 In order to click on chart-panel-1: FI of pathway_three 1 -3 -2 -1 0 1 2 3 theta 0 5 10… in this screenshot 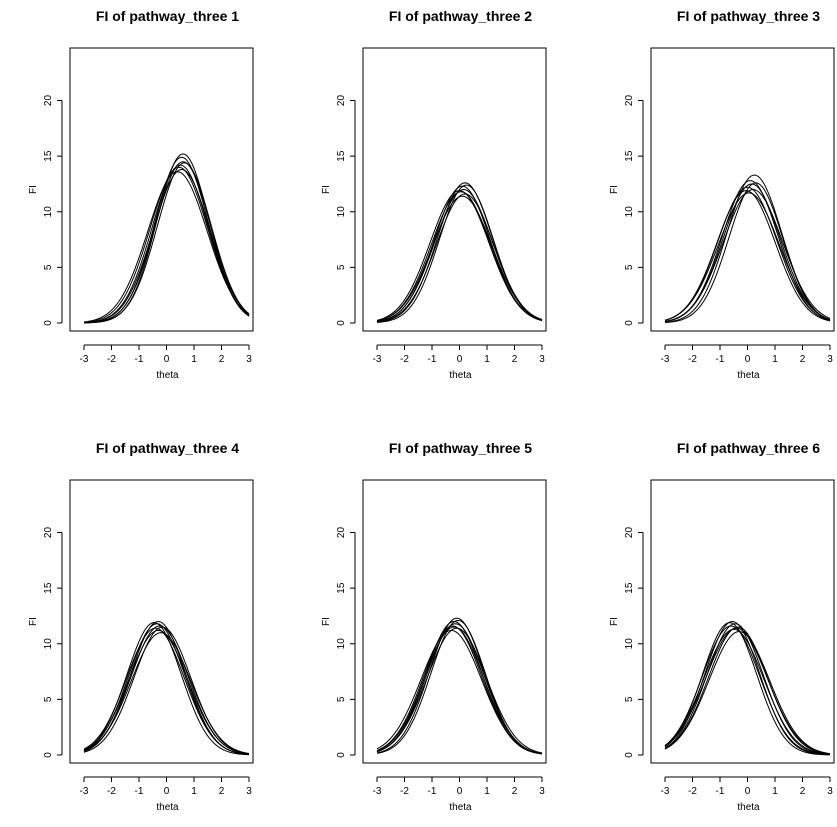, I will do `click(141, 194)`.